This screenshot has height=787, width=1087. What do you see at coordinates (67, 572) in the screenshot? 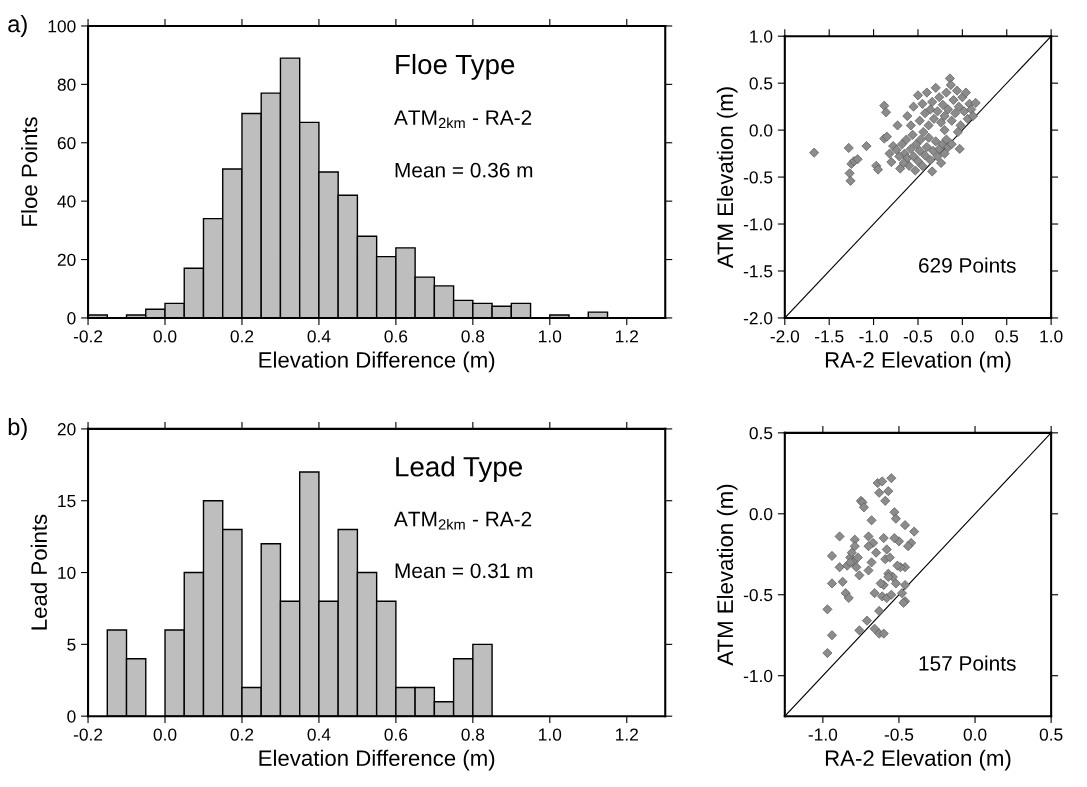
I see `y-tick-label: 10` at bounding box center [67, 572].